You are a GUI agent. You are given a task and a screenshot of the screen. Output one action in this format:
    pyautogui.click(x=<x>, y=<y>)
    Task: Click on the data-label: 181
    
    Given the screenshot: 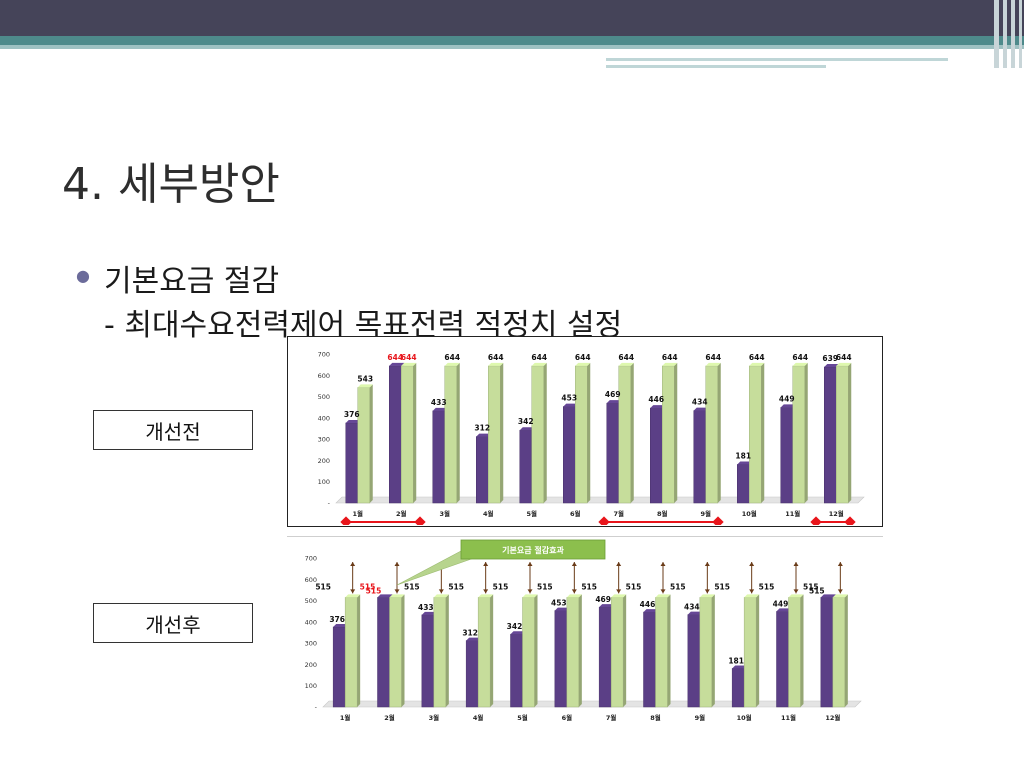 What is the action you would take?
    pyautogui.click(x=736, y=660)
    